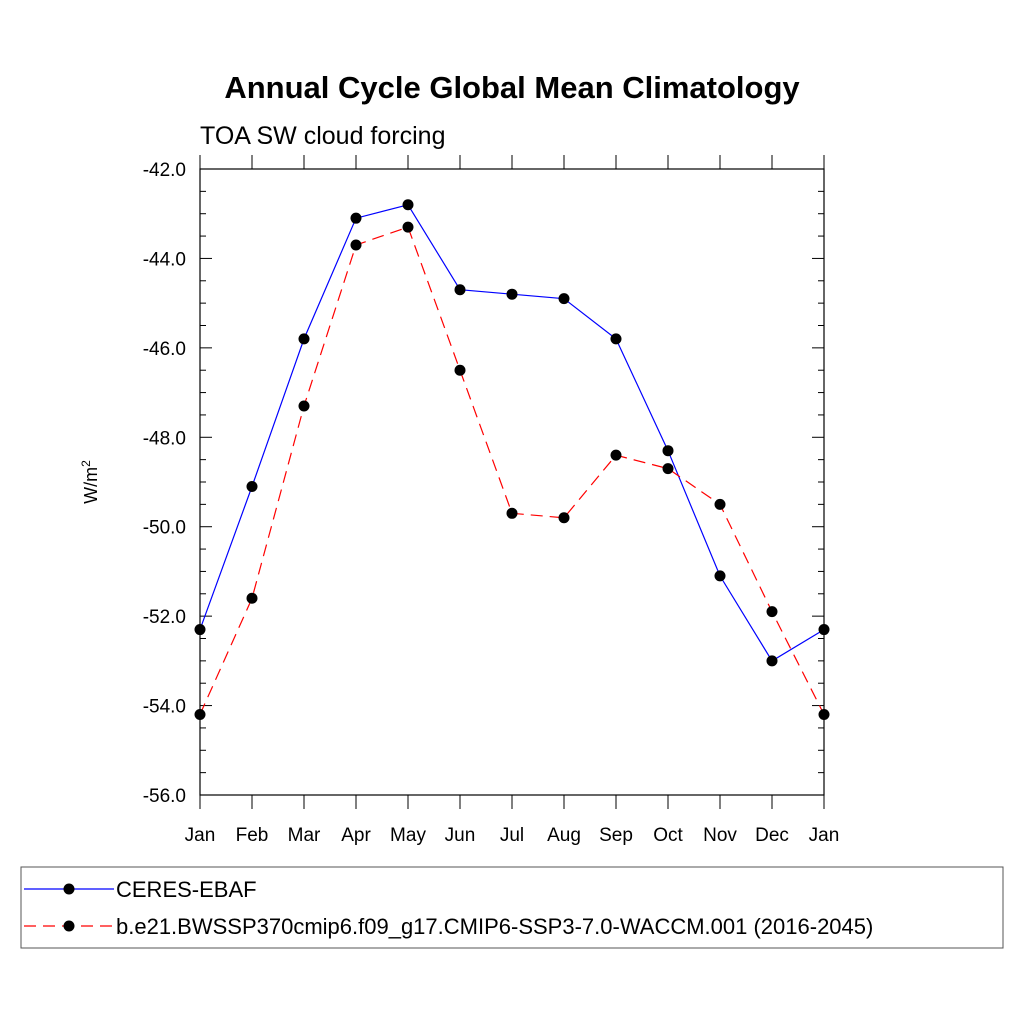  I want to click on x-tick-label: Feb, so click(252, 835).